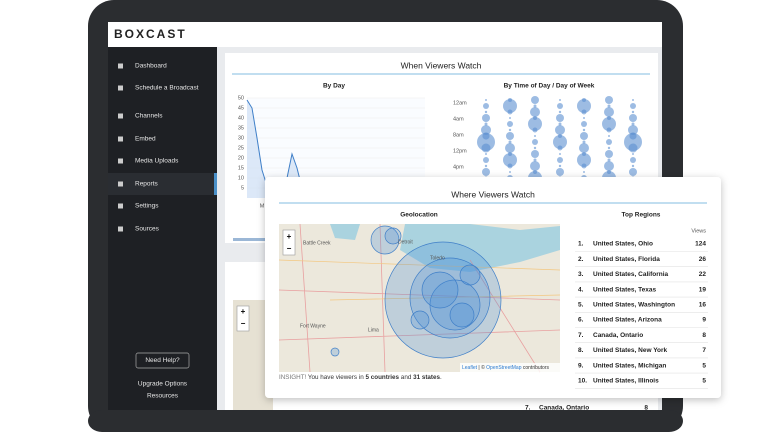 Image resolution: width=768 pixels, height=444 pixels. Describe the element at coordinates (382, 377) in the screenshot. I see `text: 5 countries` at that location.